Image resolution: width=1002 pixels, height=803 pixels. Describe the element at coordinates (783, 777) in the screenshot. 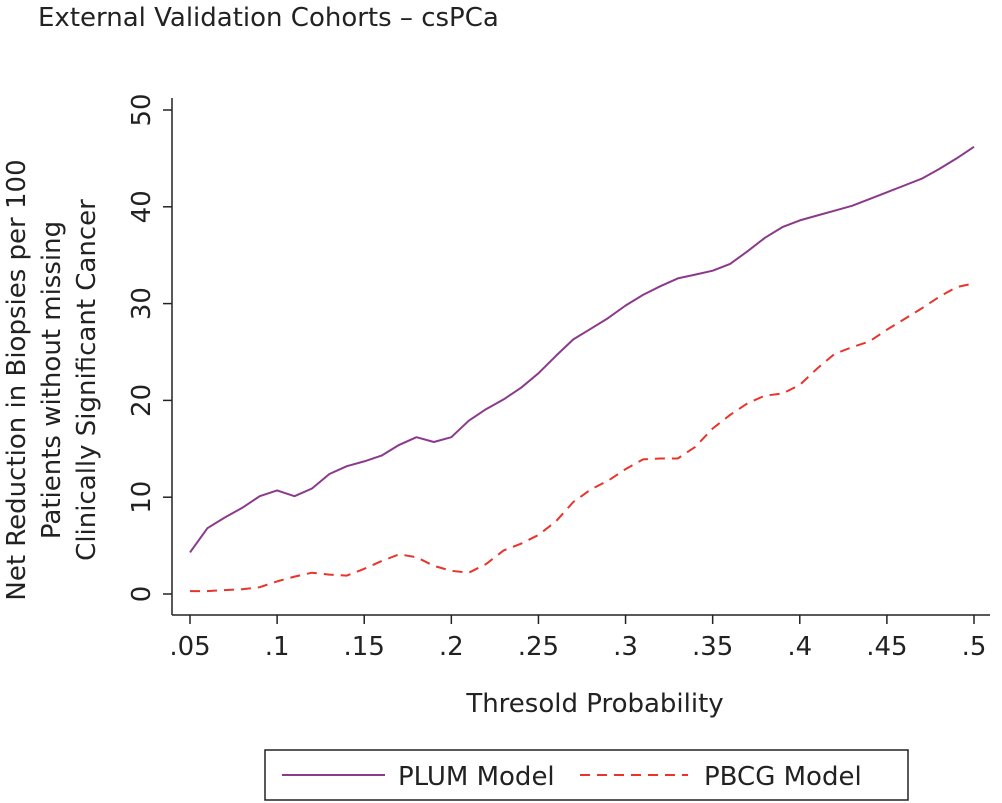

I see `legend-label-pbcg: PBCG Model` at that location.